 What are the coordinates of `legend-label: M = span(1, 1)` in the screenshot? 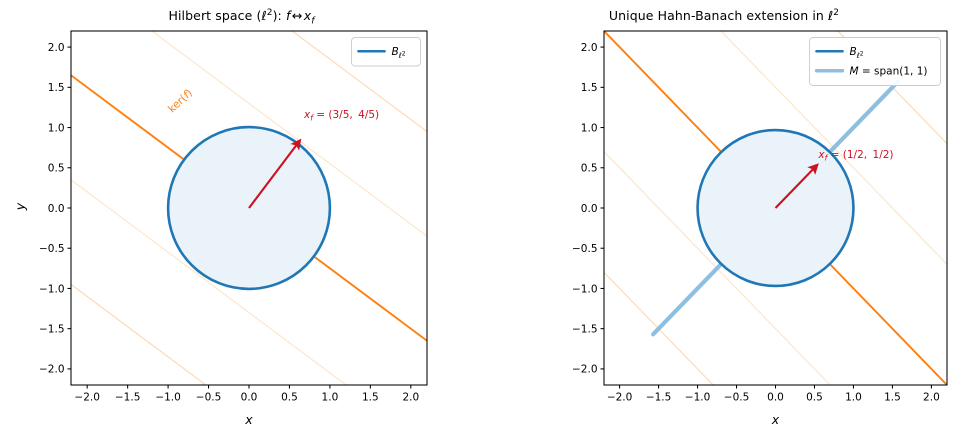 It's located at (889, 72).